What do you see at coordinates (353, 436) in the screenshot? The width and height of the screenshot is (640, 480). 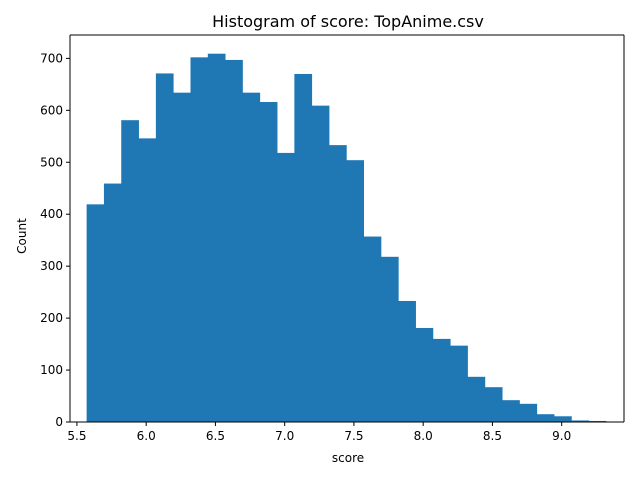 I see `x-tick-label: 7.5` at bounding box center [353, 436].